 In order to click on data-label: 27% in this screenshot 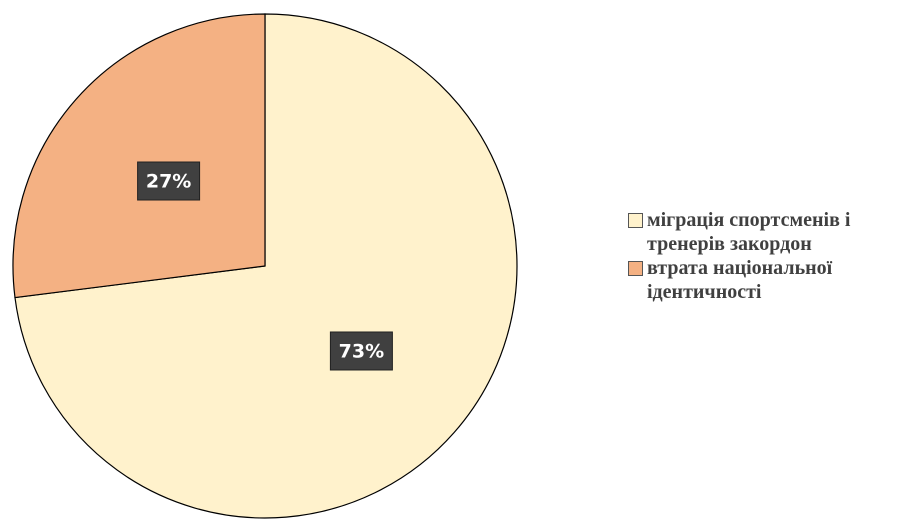, I will do `click(168, 182)`.